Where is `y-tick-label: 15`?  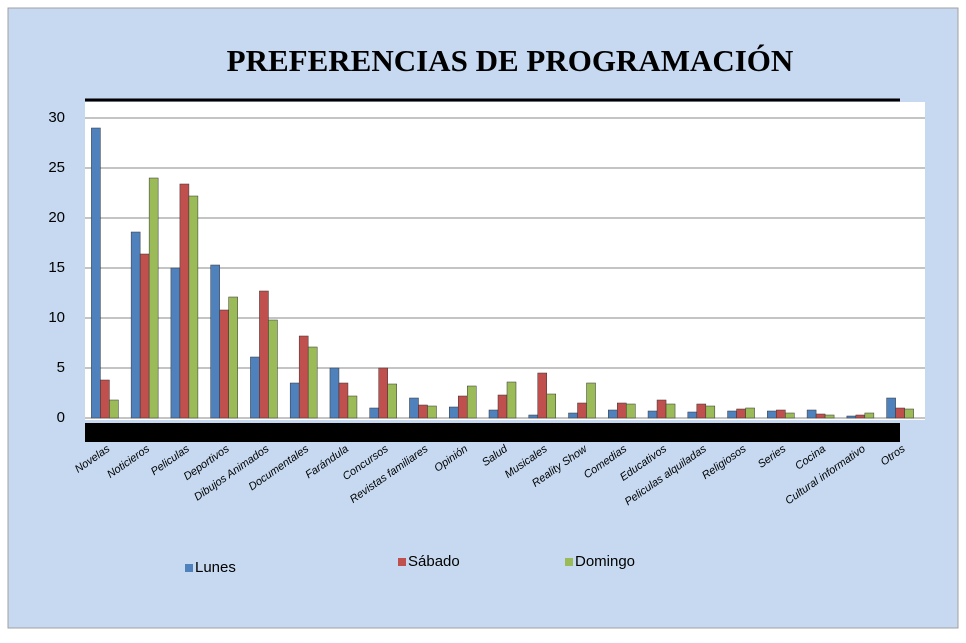 y-tick-label: 15 is located at coordinates (56, 267).